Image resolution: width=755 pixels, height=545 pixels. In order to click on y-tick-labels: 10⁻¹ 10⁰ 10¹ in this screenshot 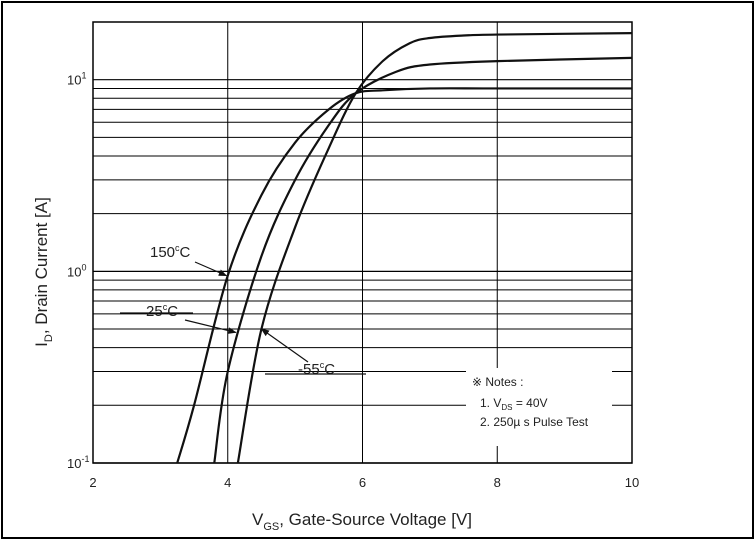, I will do `click(78, 271)`.